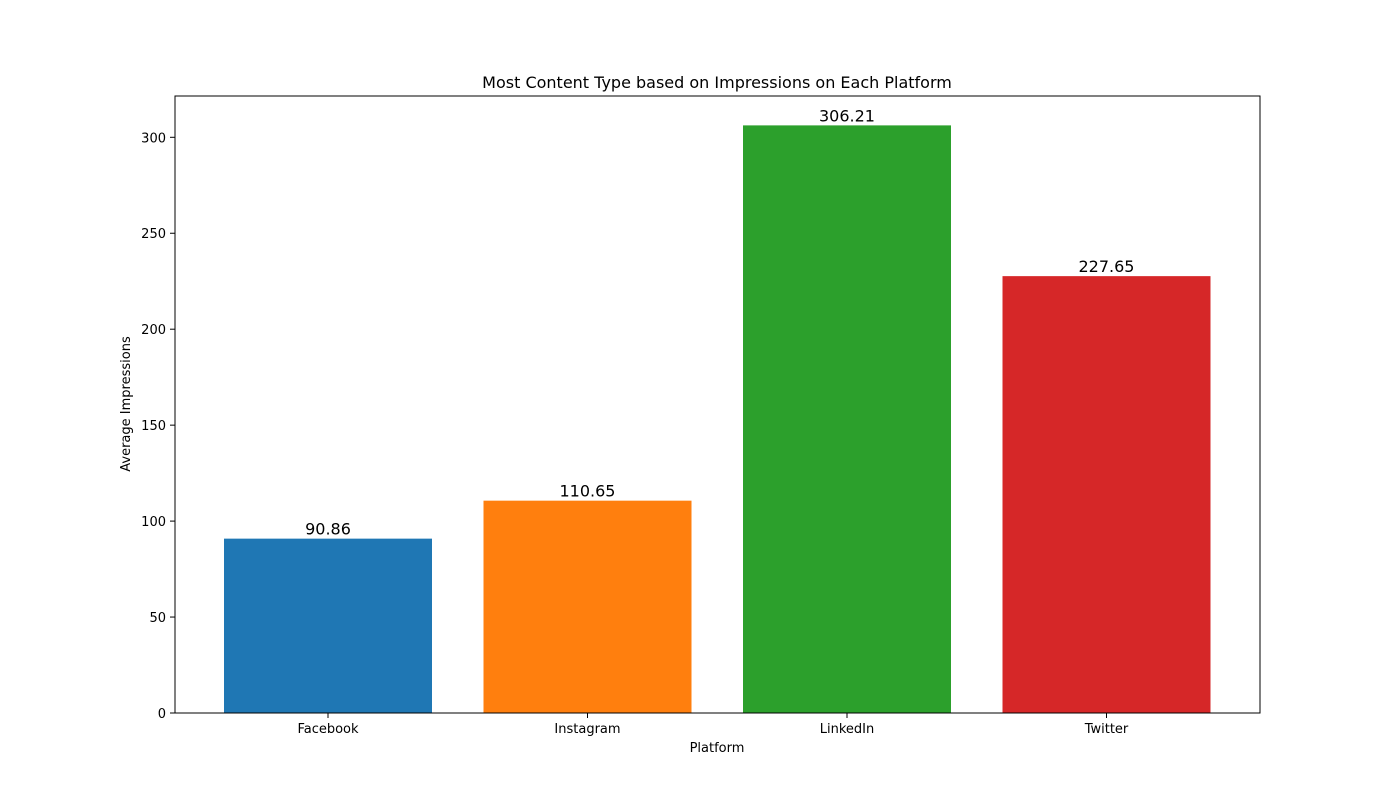 This screenshot has height=805, width=1400. Describe the element at coordinates (1106, 729) in the screenshot. I see `x-tick-label-twitter: Twitter` at that location.